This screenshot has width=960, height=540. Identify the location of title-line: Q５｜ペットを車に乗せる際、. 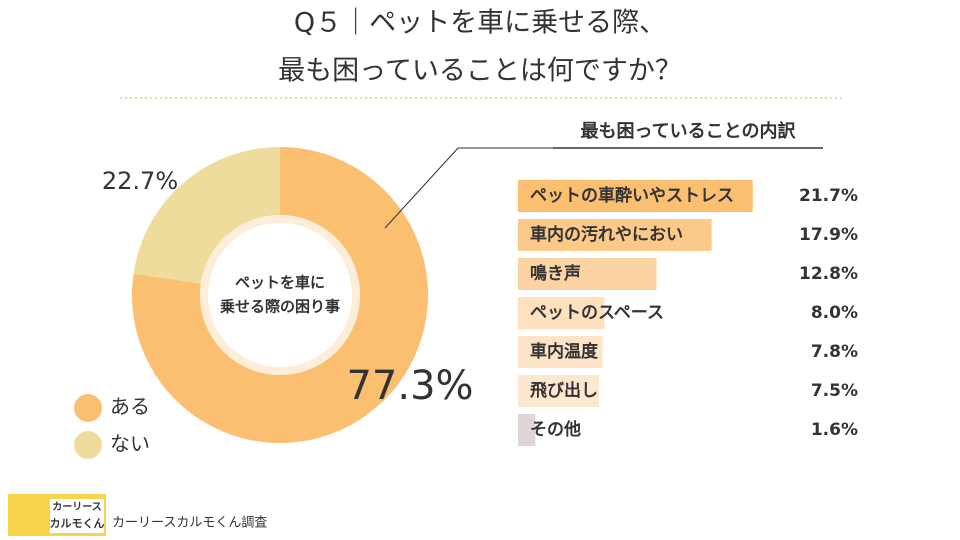
(480, 23).